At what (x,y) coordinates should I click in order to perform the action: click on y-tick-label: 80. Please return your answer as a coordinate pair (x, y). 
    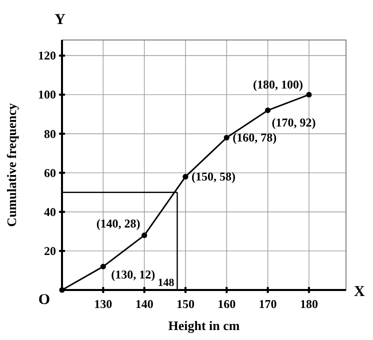
    Looking at the image, I should click on (50, 133).